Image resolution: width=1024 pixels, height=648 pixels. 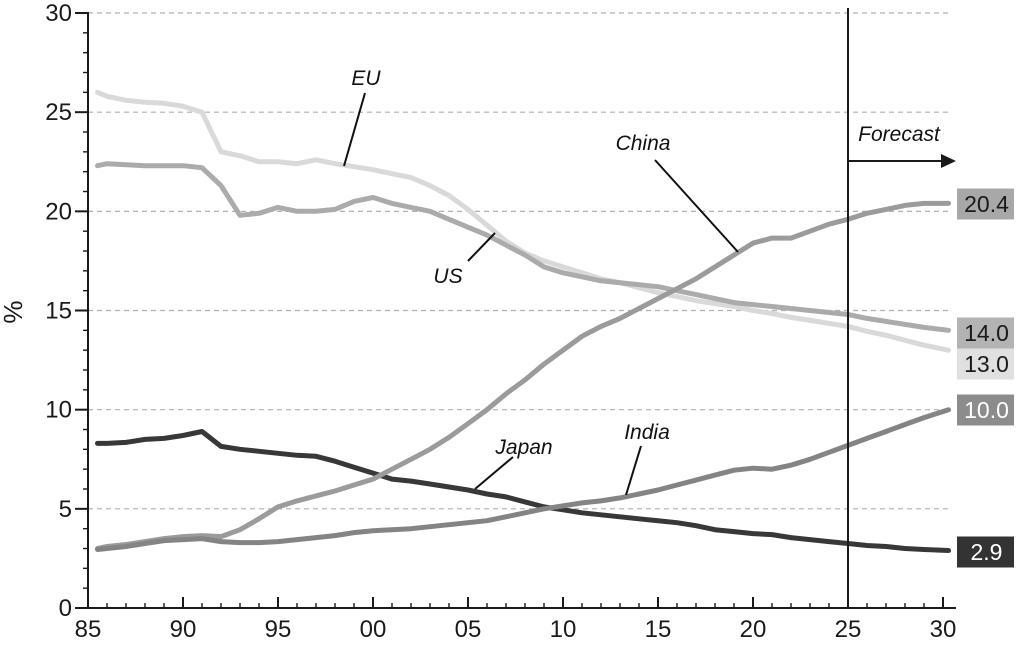 What do you see at coordinates (643, 143) in the screenshot?
I see `series-label-china: China` at bounding box center [643, 143].